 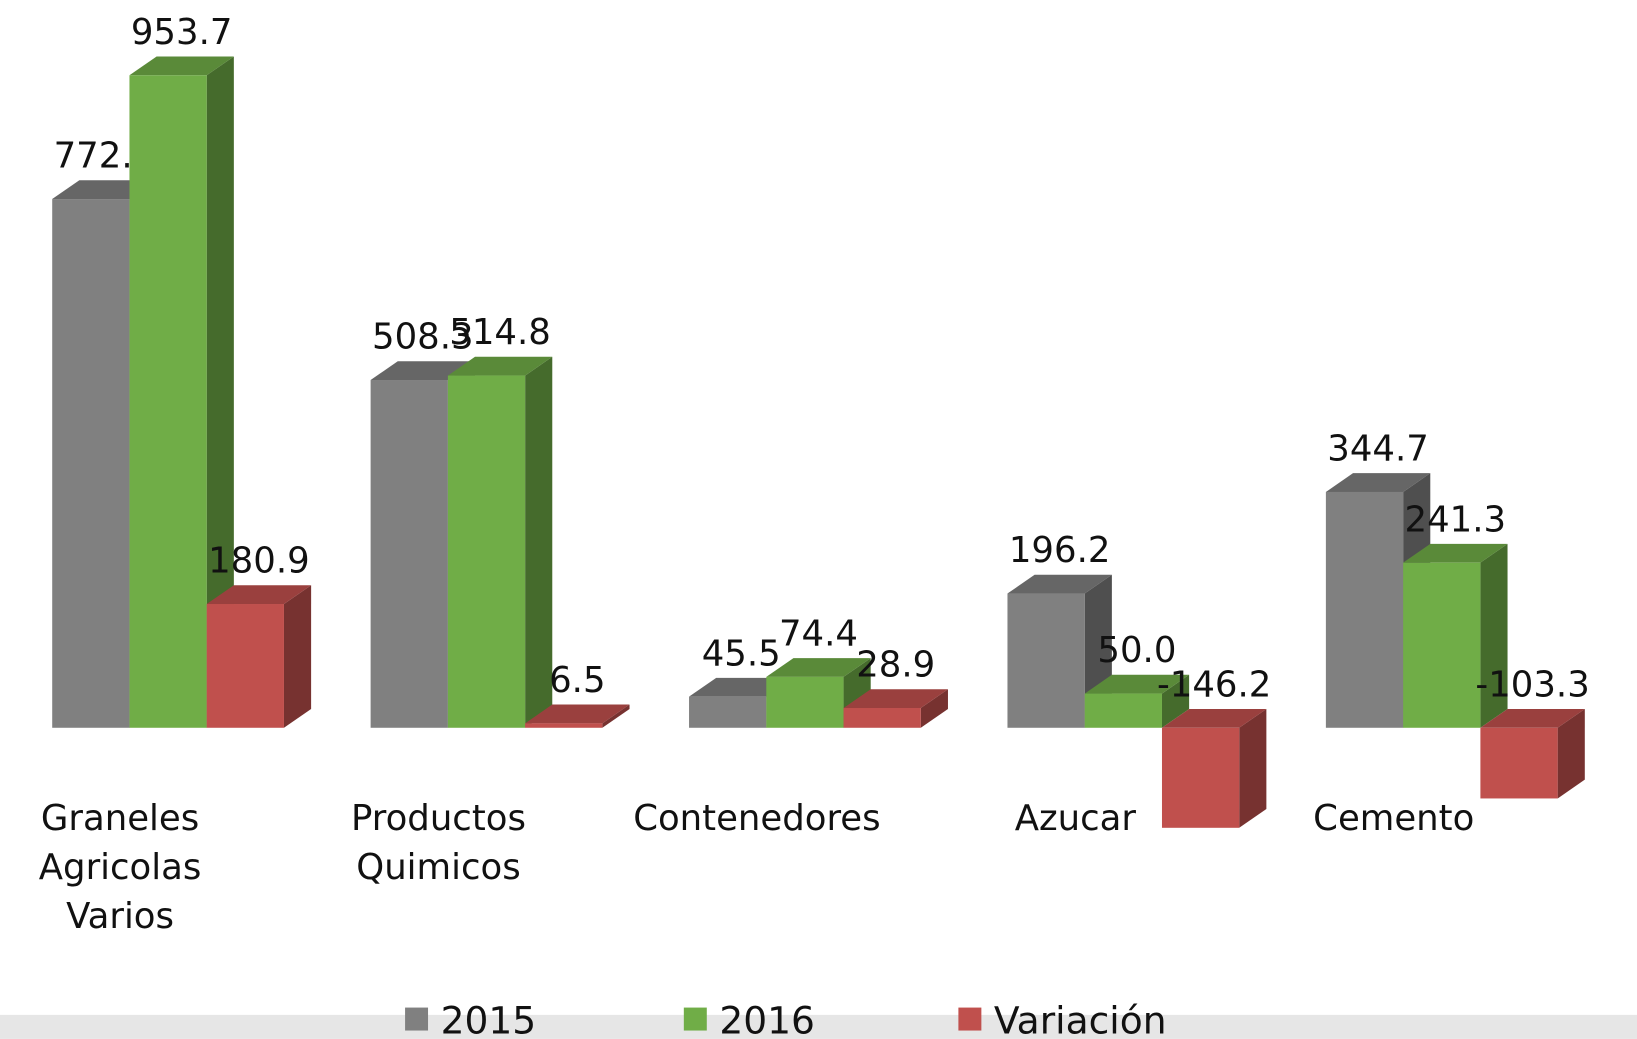 What do you see at coordinates (1456, 519) in the screenshot?
I see `data-label: 241.3` at bounding box center [1456, 519].